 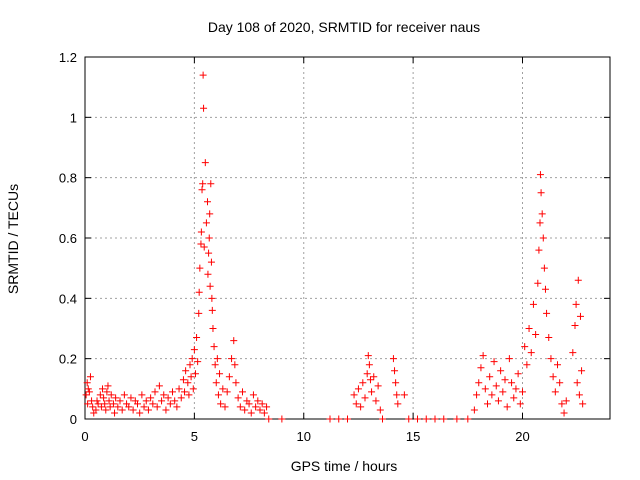 What do you see at coordinates (13, 239) in the screenshot?
I see `y-axis-title: SRMTID / TECUs` at bounding box center [13, 239].